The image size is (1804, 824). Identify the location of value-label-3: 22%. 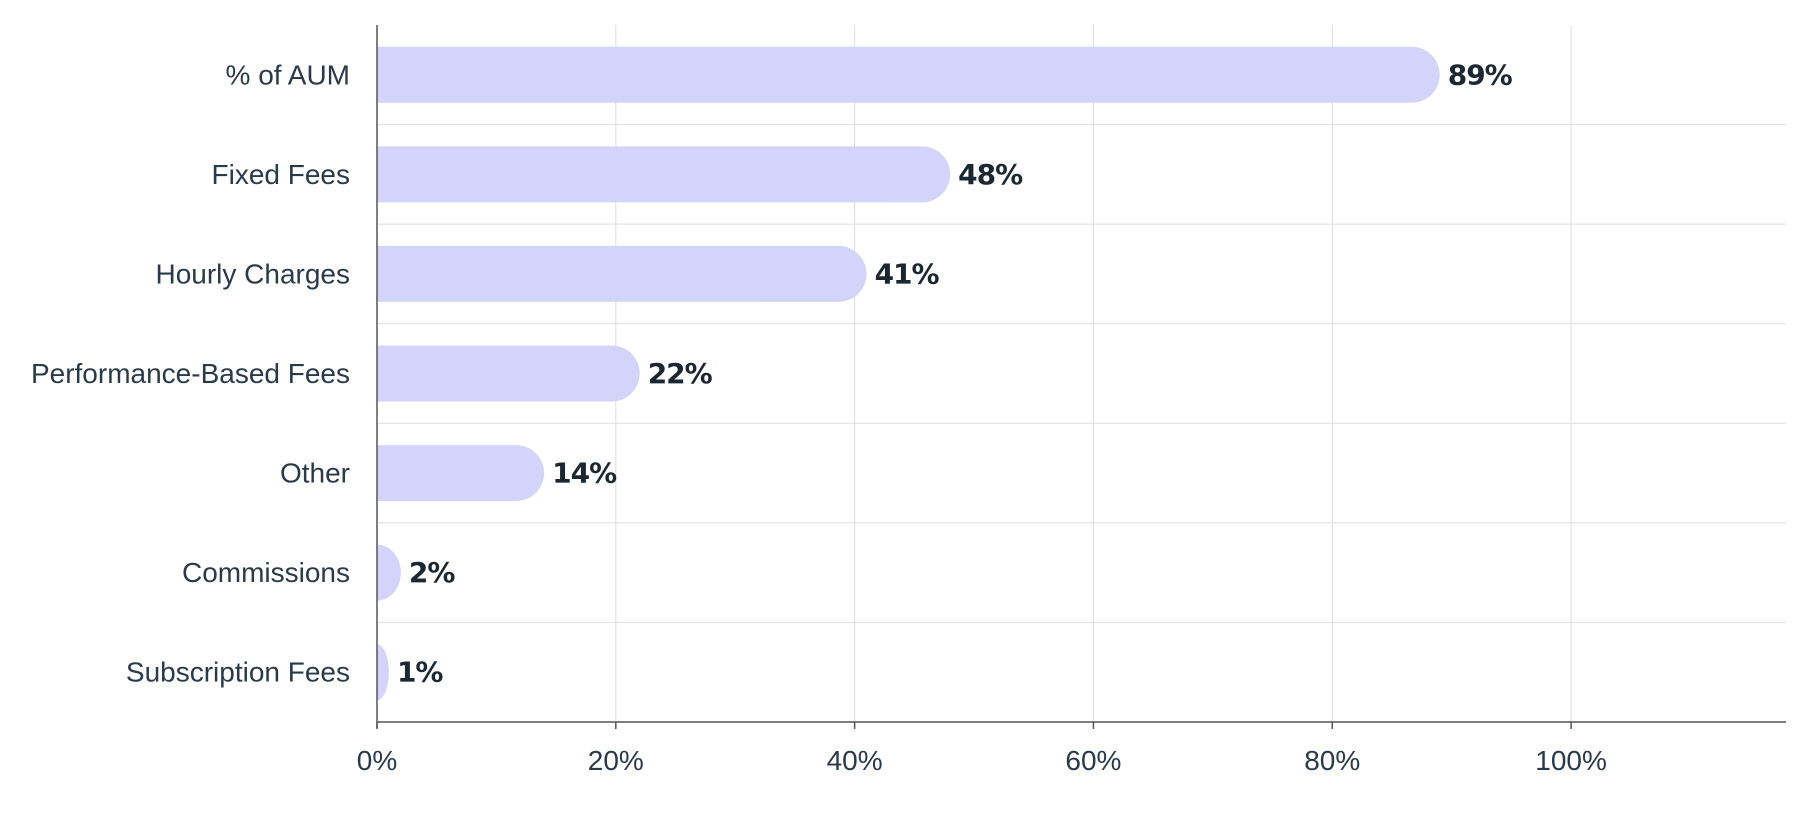
(680, 373).